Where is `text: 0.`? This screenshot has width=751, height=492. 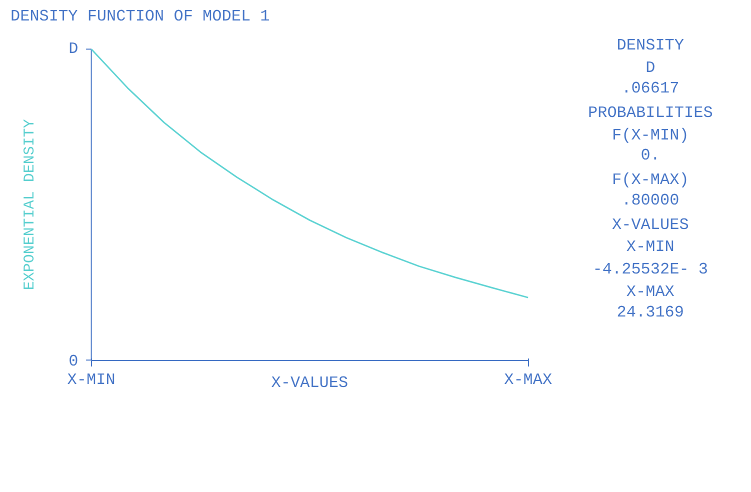
text: 0. is located at coordinates (650, 155).